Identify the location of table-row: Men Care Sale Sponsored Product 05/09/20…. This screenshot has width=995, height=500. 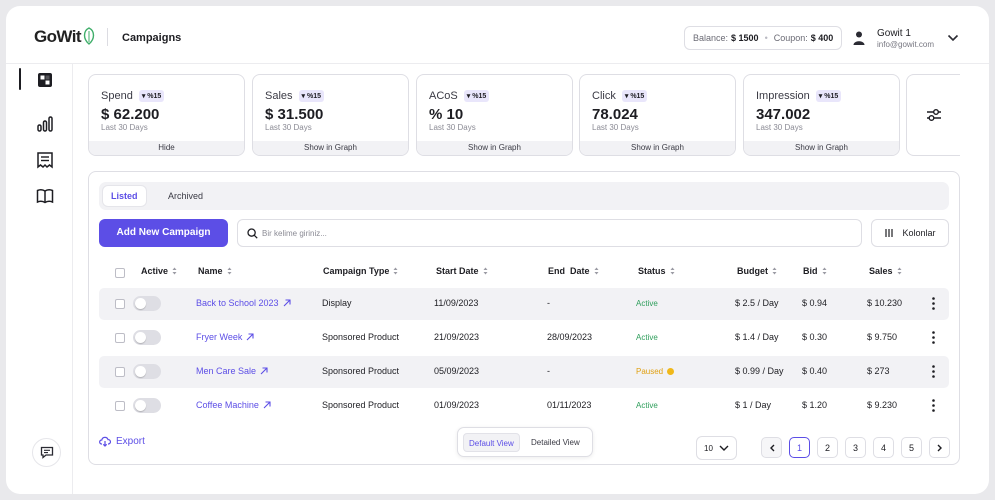
(524, 372).